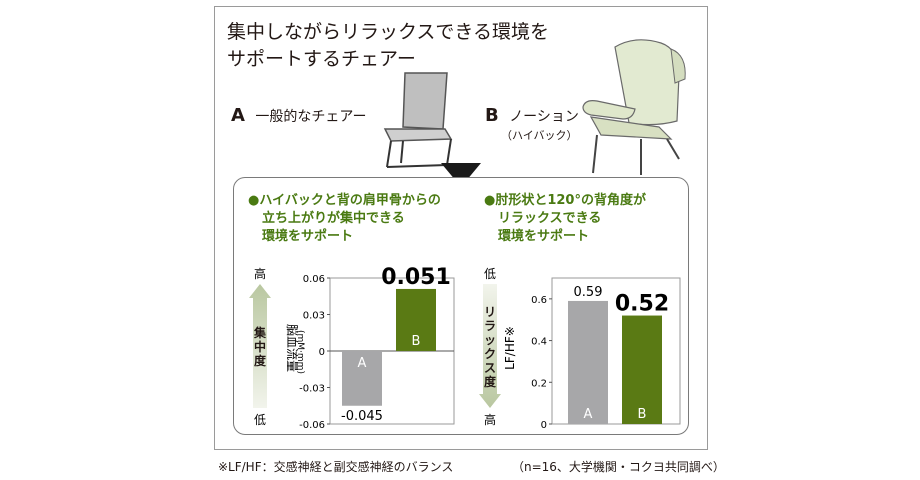  I want to click on c1-plot-frame, so click(616, 351).